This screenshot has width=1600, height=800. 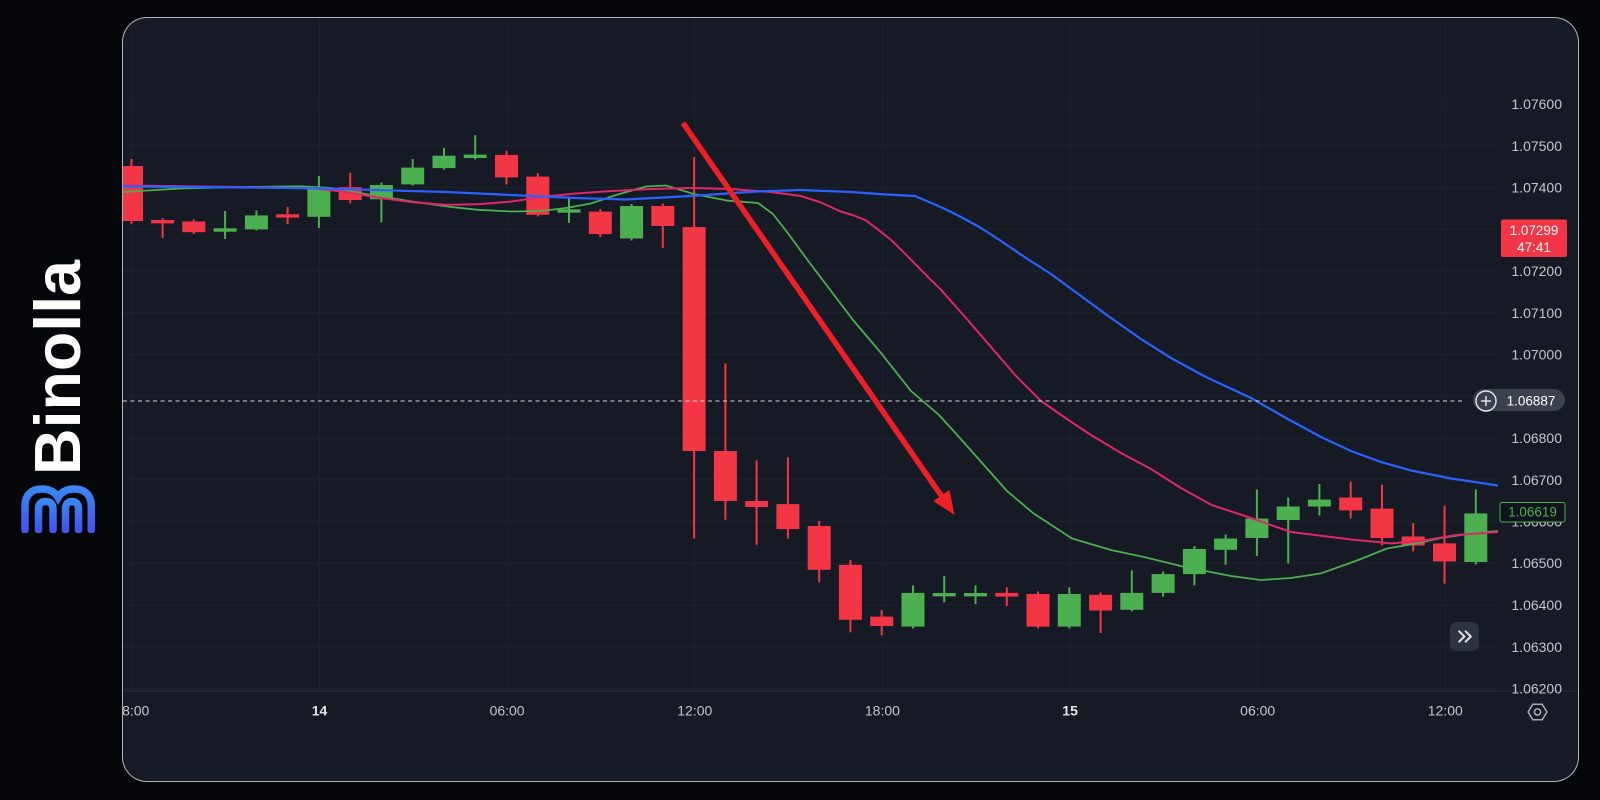 What do you see at coordinates (1536, 647) in the screenshot?
I see `svg-text: 1.06300` at bounding box center [1536, 647].